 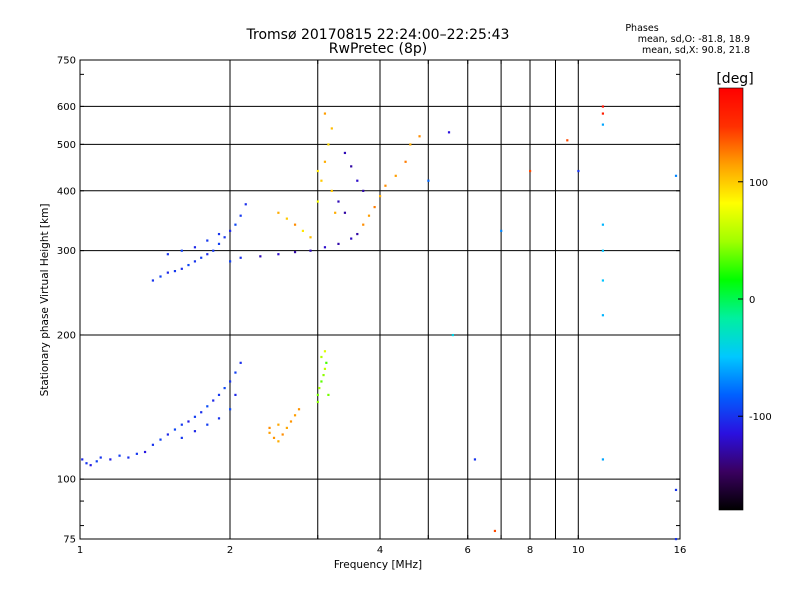 What do you see at coordinates (530, 550) in the screenshot?
I see `x-tick-label: 8` at bounding box center [530, 550].